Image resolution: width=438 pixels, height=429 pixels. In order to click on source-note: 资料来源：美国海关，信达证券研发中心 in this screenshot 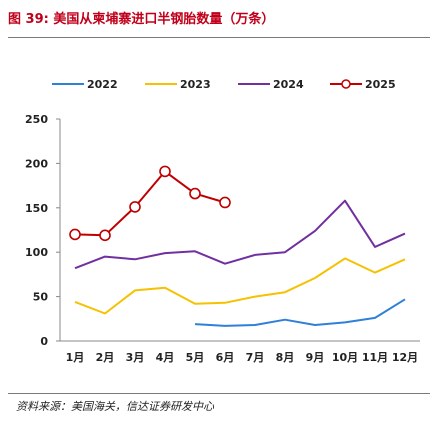, I will do `click(115, 406)`.